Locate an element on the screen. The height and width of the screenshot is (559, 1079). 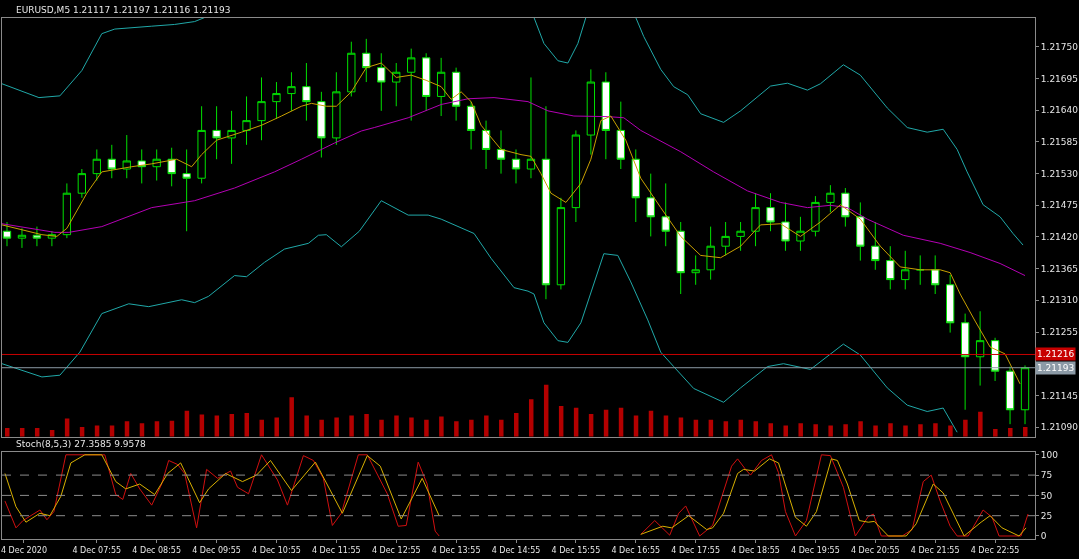
x-tick-label: 4 Dec 11:55 is located at coordinates (336, 550).